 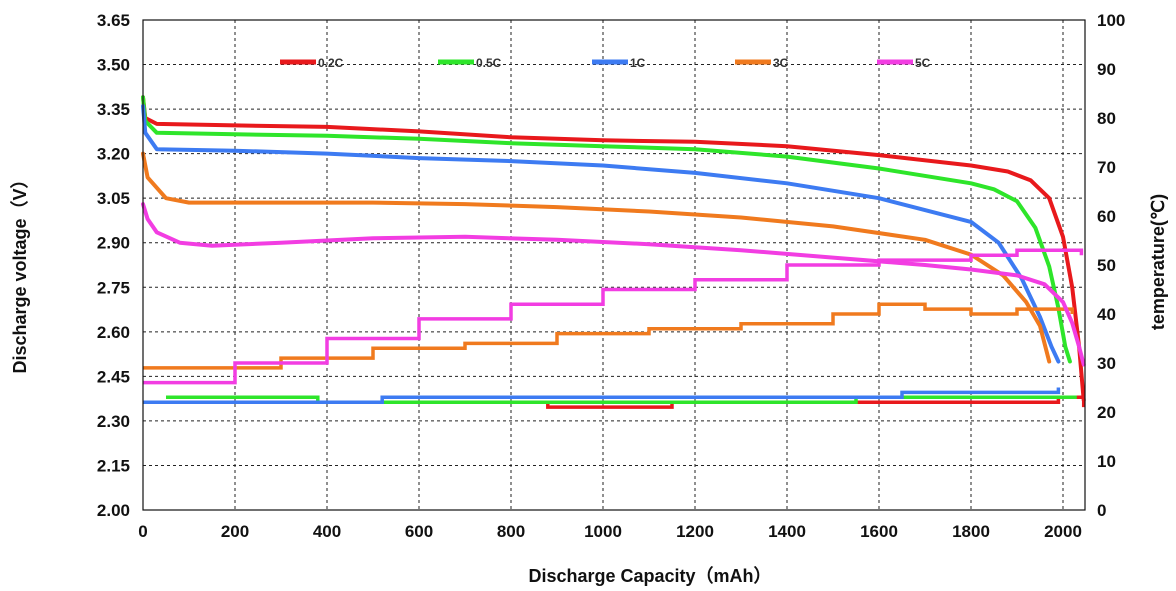 I want to click on x-tick-label: 2000, so click(x=1063, y=531).